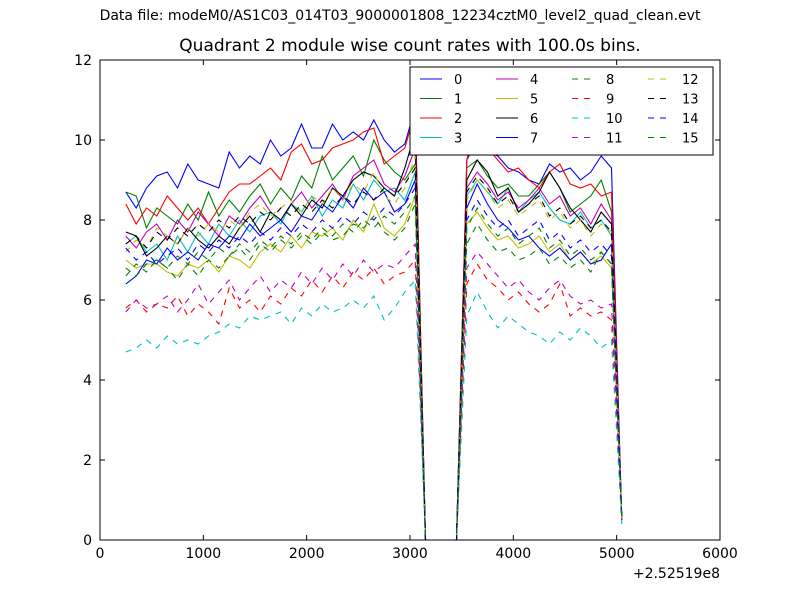 The width and height of the screenshot is (800, 600). What do you see at coordinates (534, 80) in the screenshot?
I see `legend-label-4: 4` at bounding box center [534, 80].